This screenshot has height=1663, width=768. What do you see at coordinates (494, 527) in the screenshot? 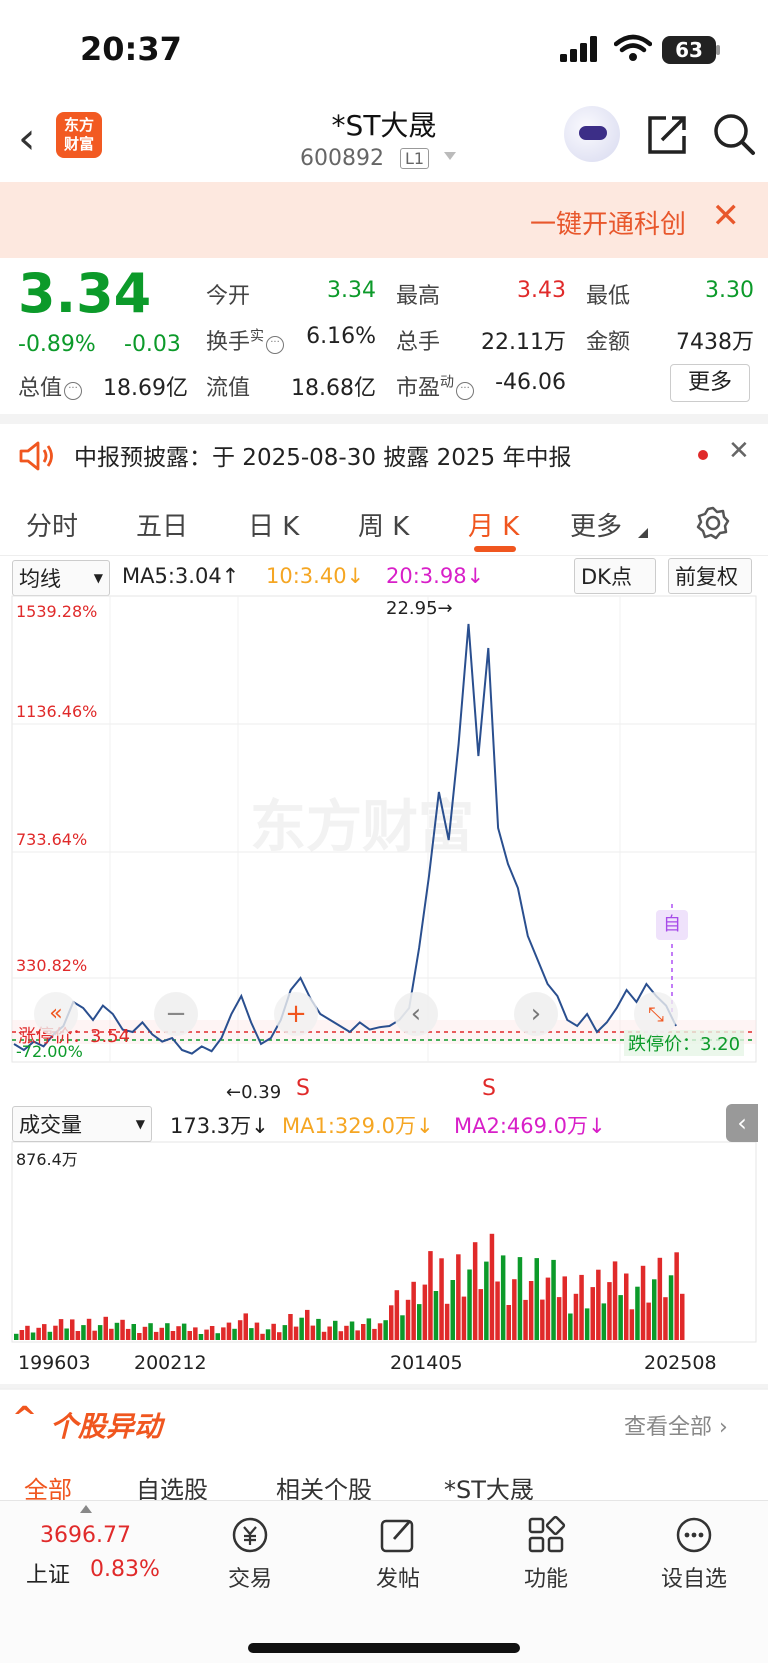
I see `tab-monthly-k: 月 K` at bounding box center [494, 527].